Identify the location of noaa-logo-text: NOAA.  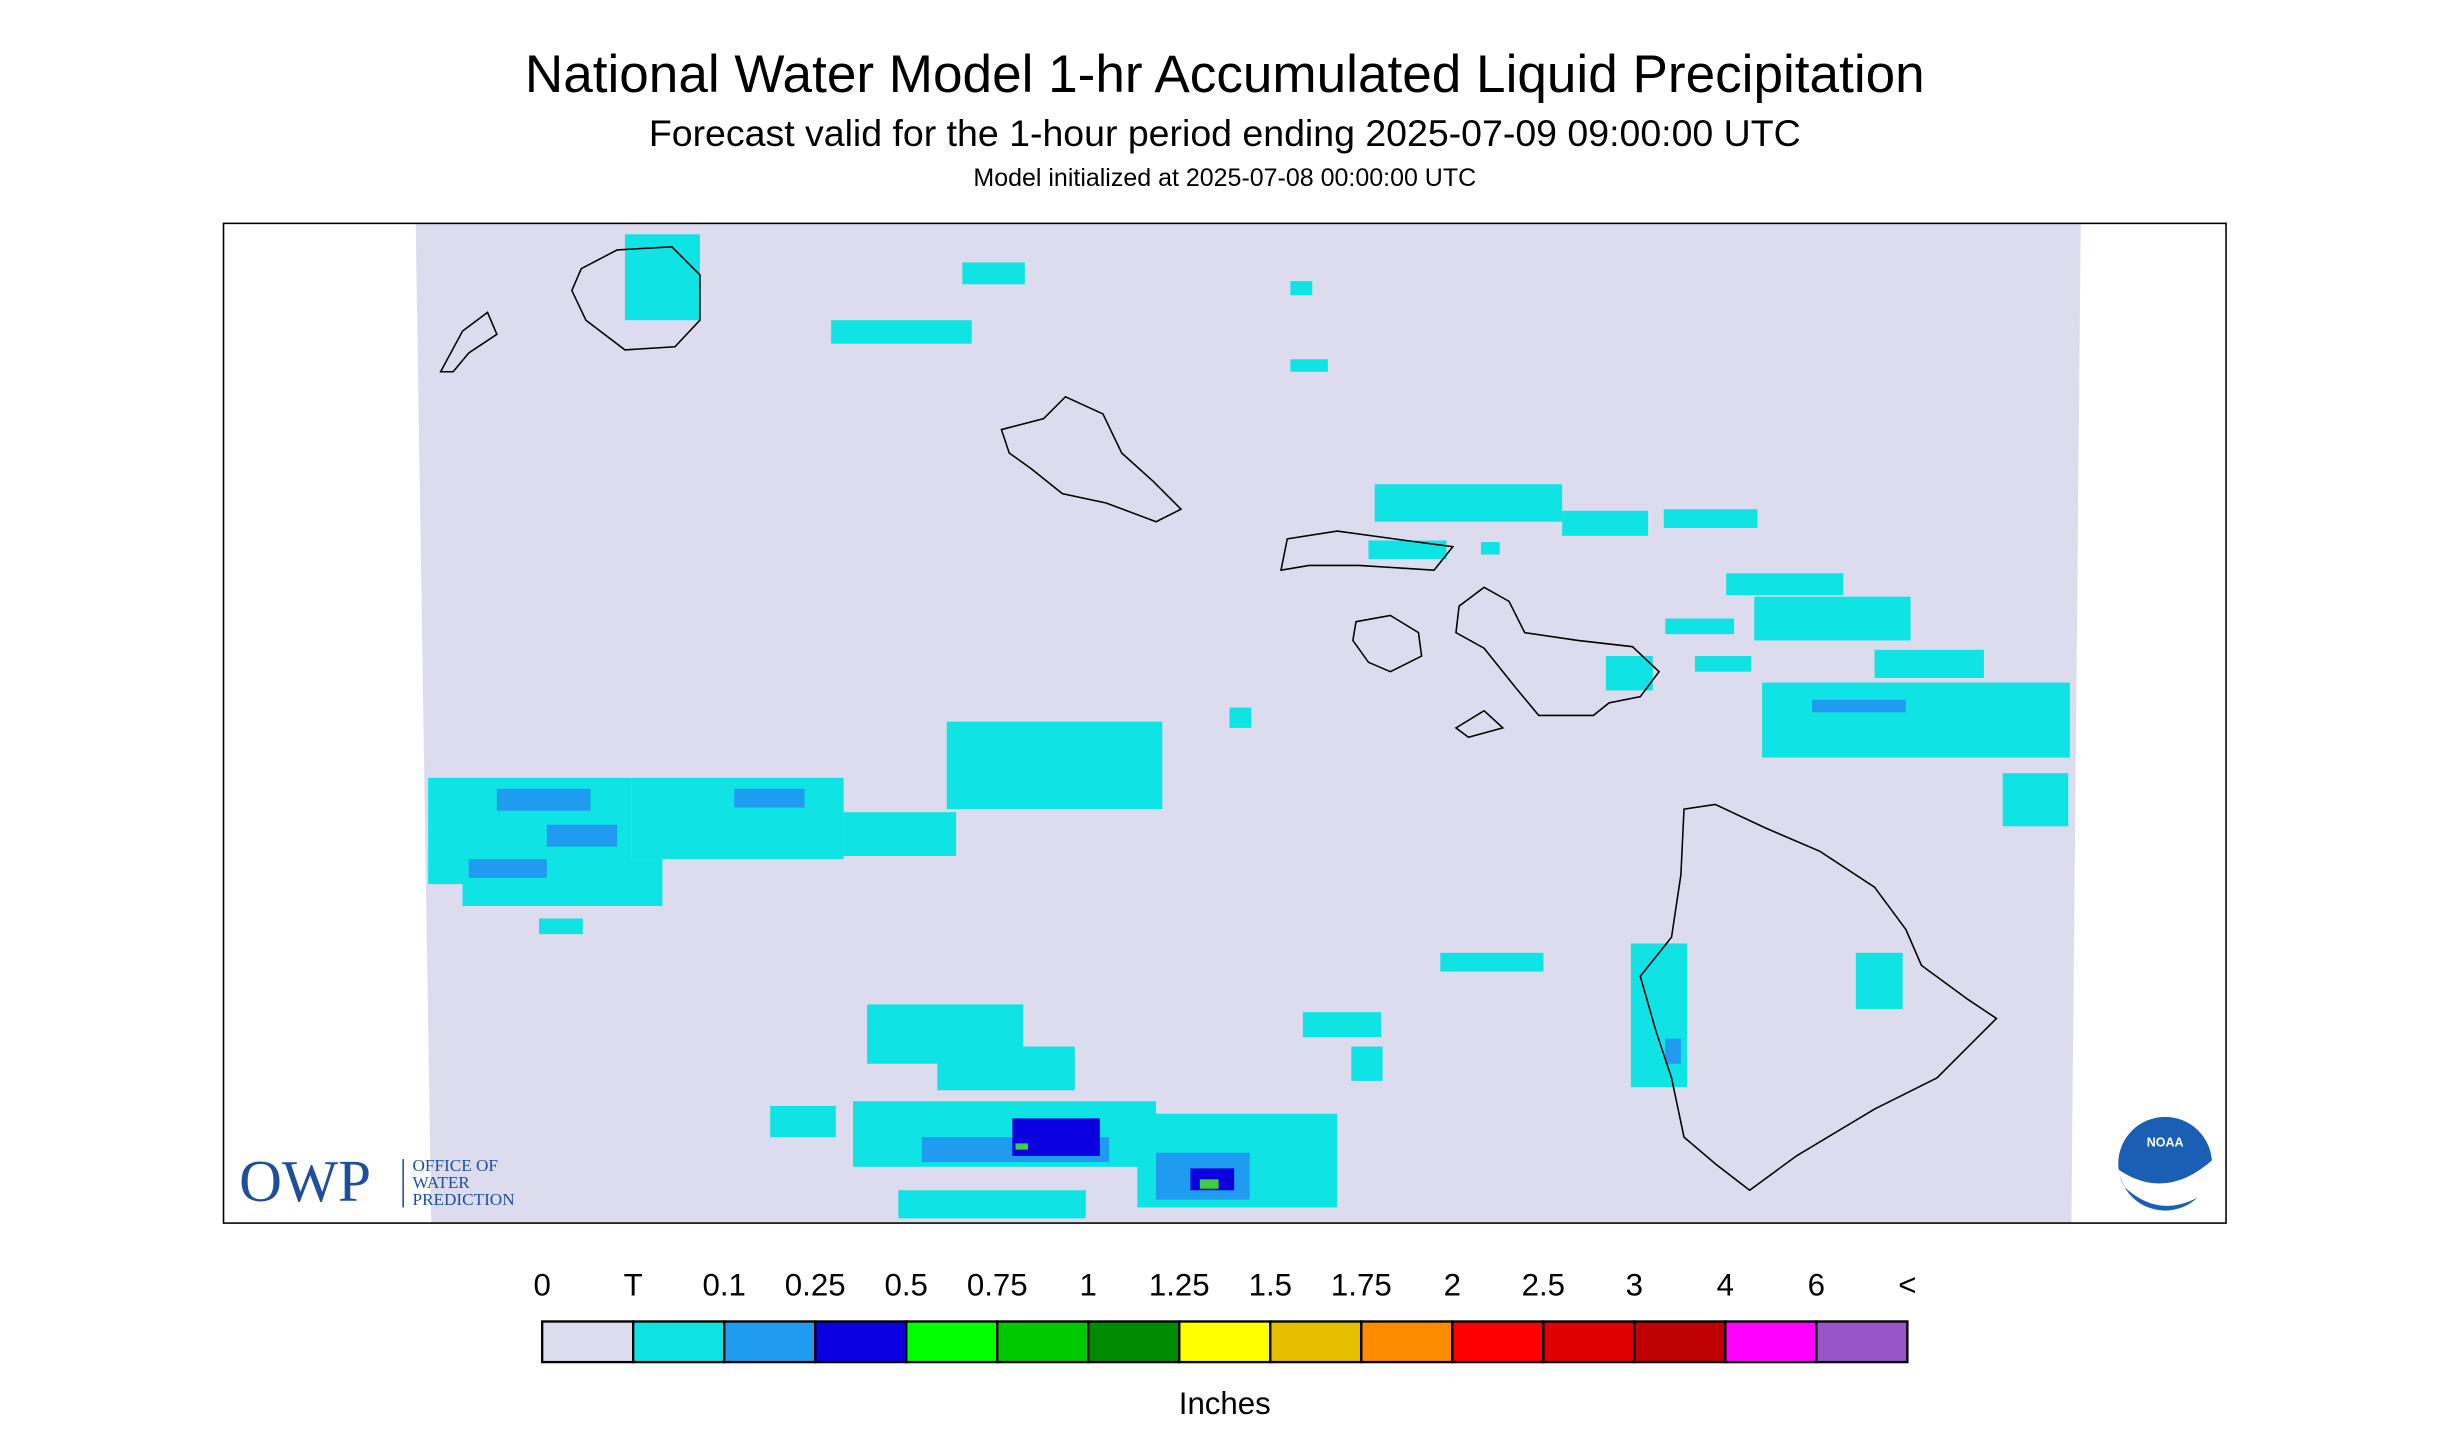
(2165, 1143).